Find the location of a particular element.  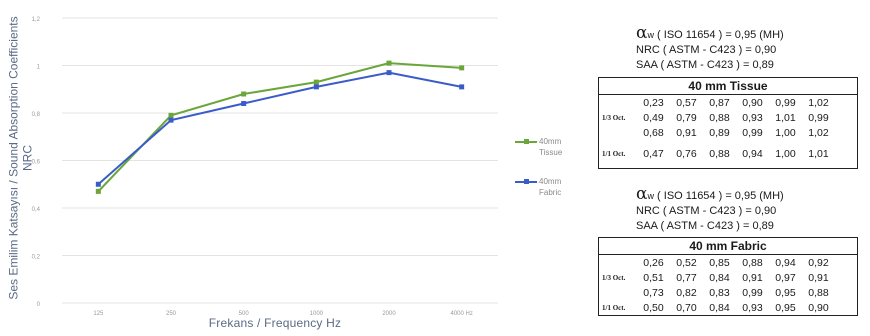

table-cell: 0,47 is located at coordinates (653, 154).